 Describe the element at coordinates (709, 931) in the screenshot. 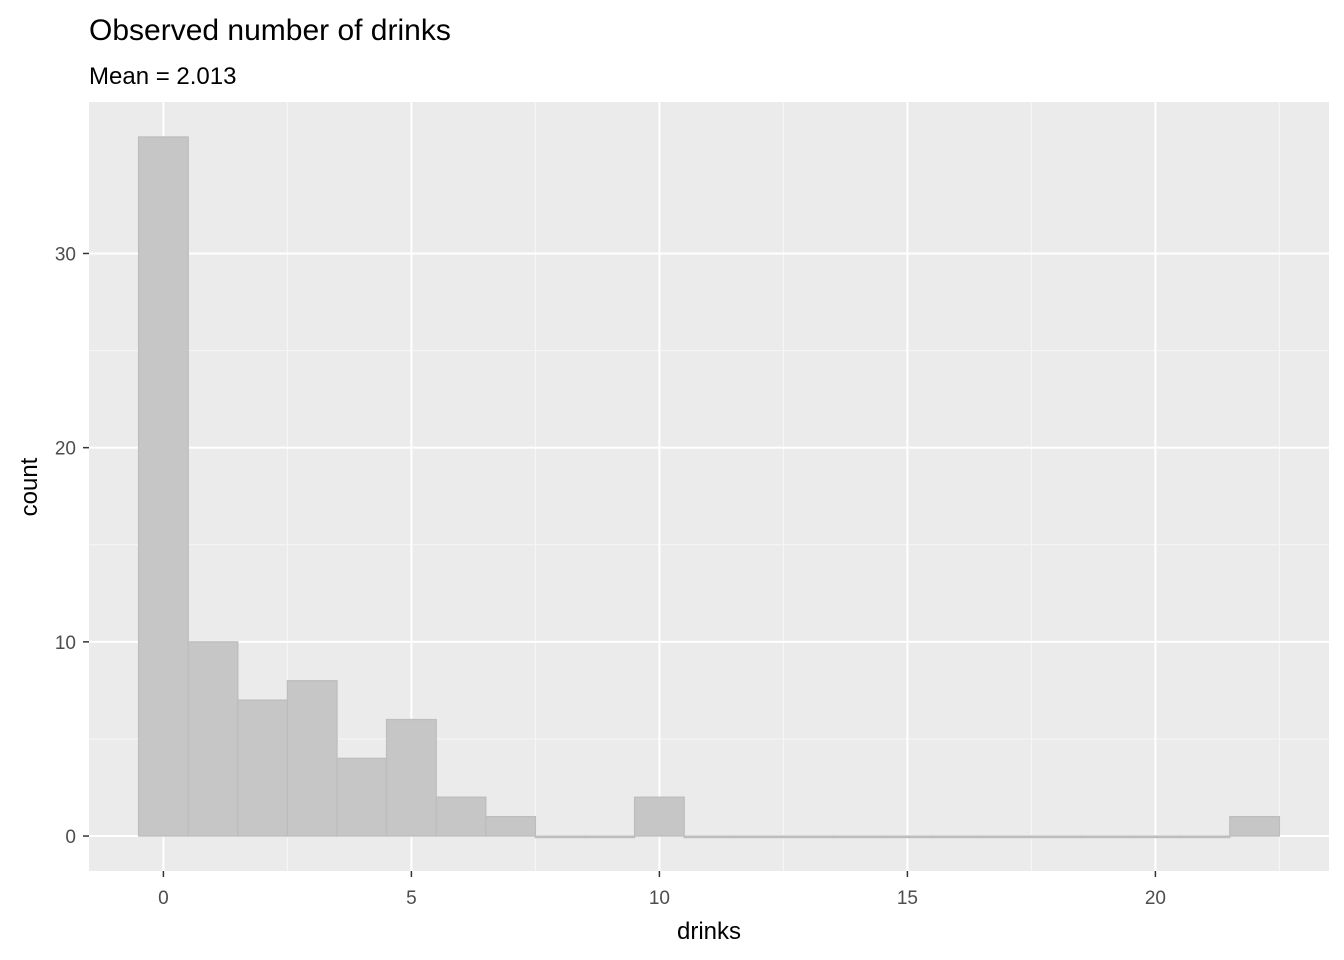

I see `x-axis-title: drinks` at that location.